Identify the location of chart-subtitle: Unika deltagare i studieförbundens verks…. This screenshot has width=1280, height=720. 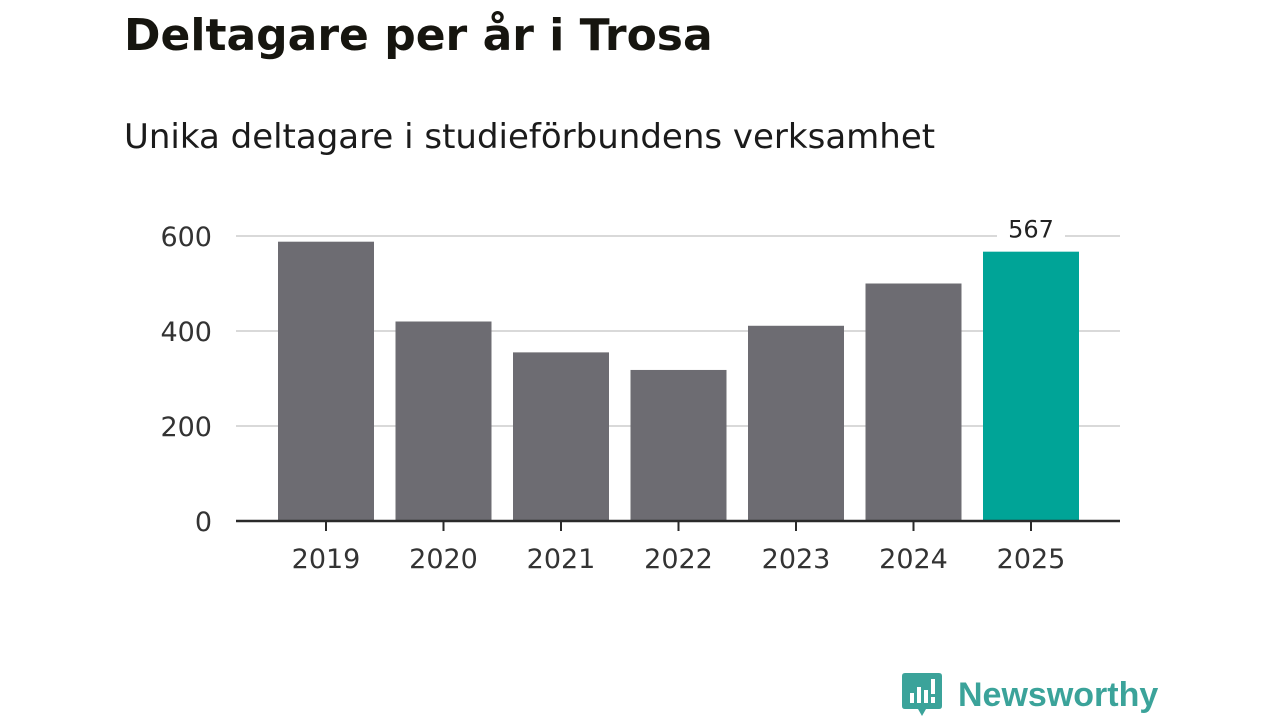
(530, 137).